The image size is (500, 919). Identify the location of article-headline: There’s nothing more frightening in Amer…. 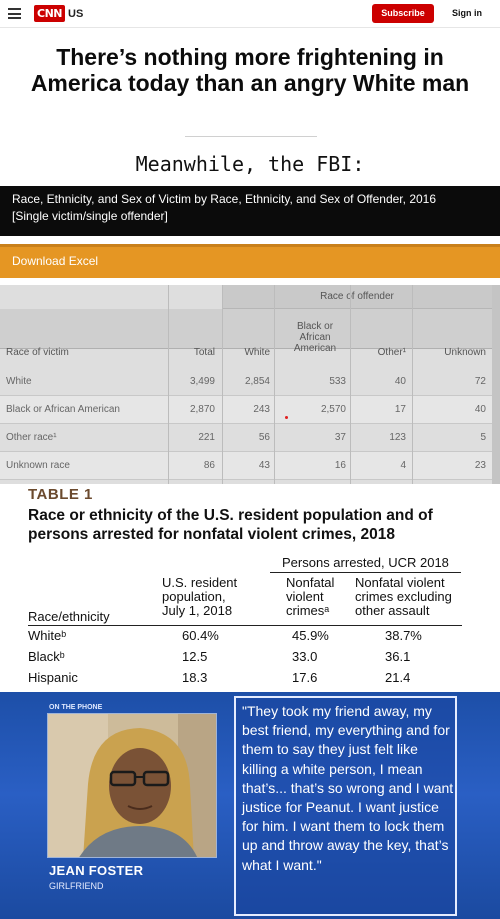
(250, 70).